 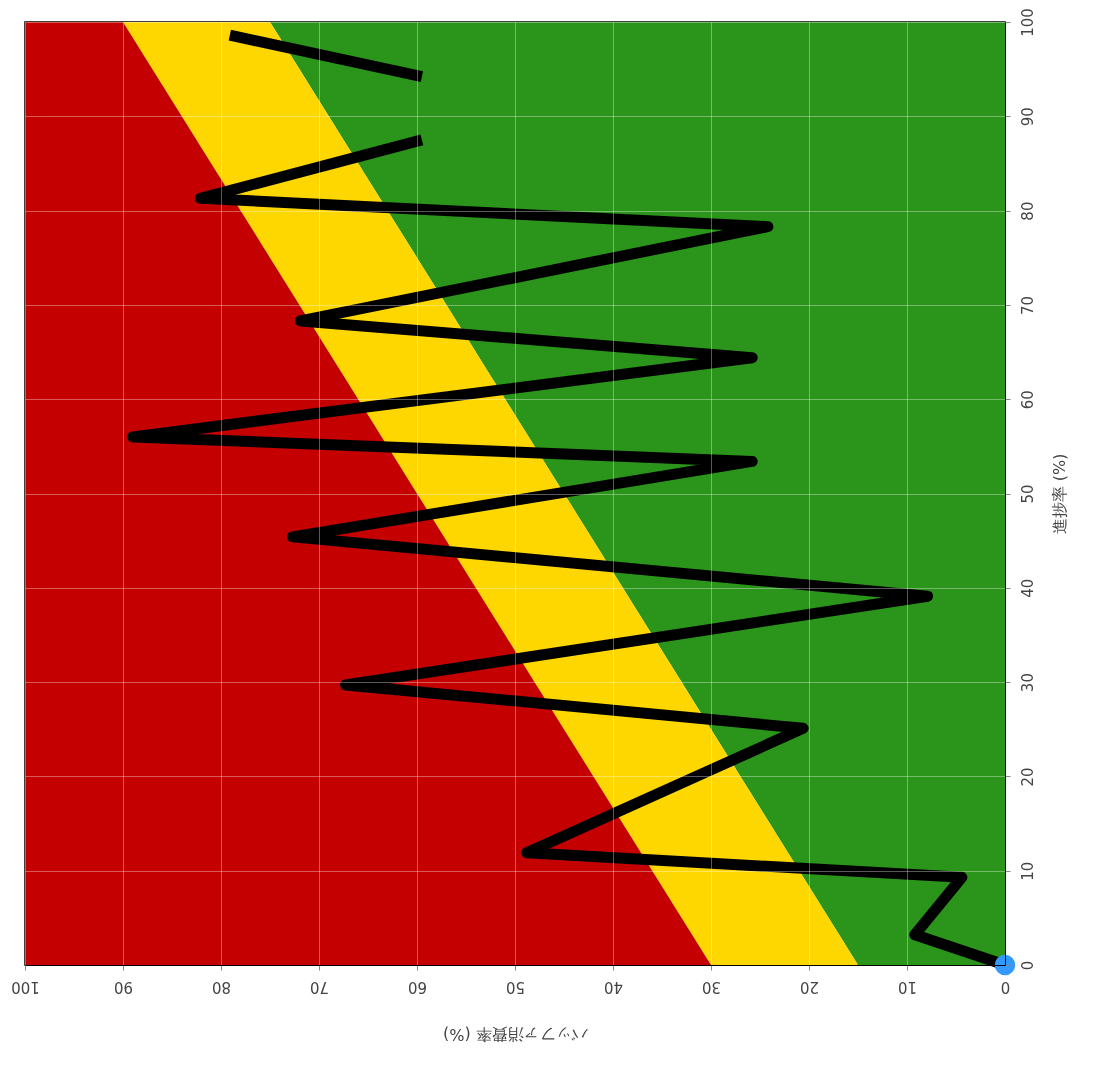 What do you see at coordinates (417, 986) in the screenshot?
I see `x-tick-label: 60` at bounding box center [417, 986].